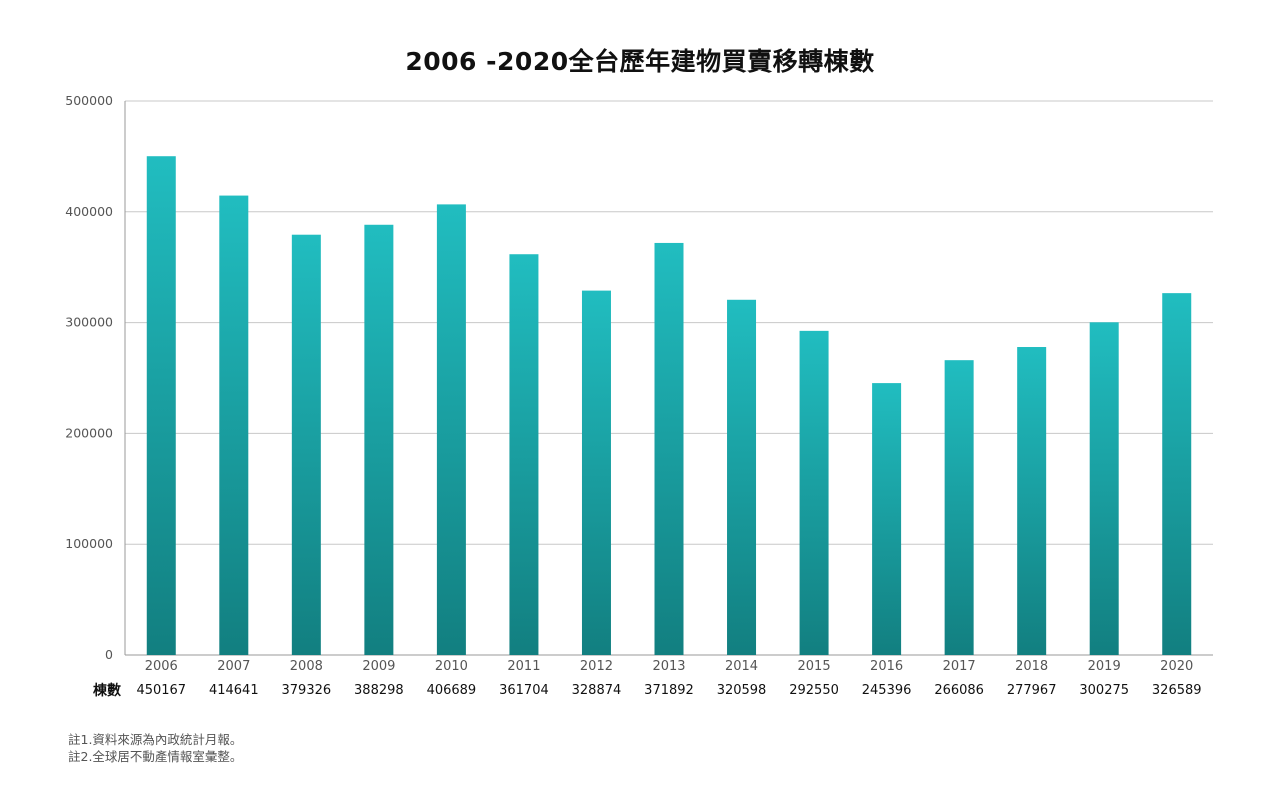 Image resolution: width=1280 pixels, height=800 pixels. Describe the element at coordinates (640, 61) in the screenshot. I see `chart-title: 2006 -2020全台歷年建物買賣移轉棟數` at that location.